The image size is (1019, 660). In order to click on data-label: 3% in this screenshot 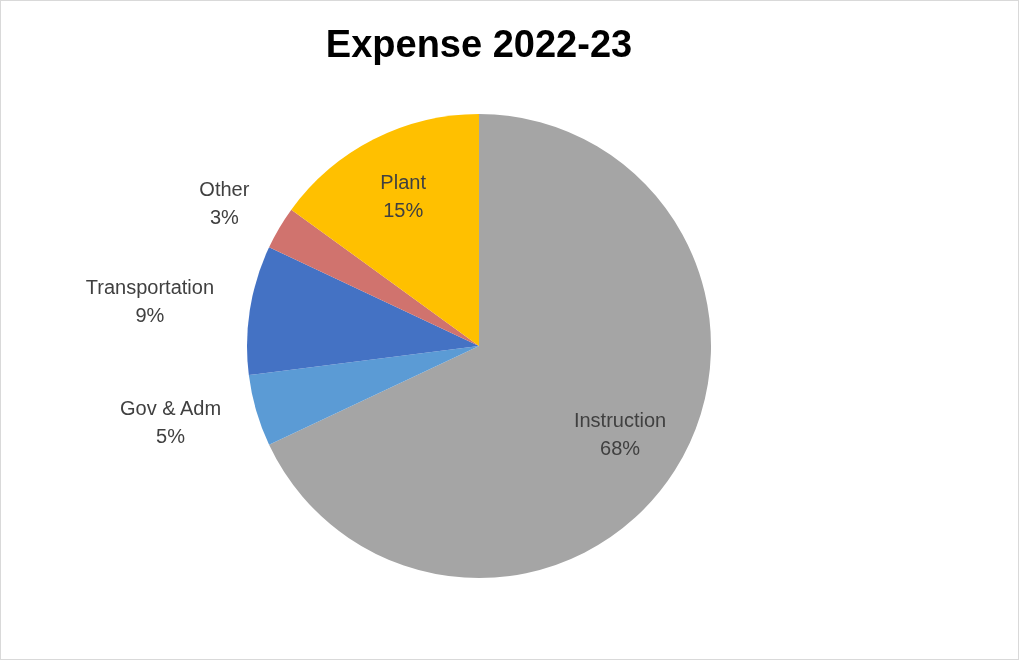, I will do `click(224, 216)`.